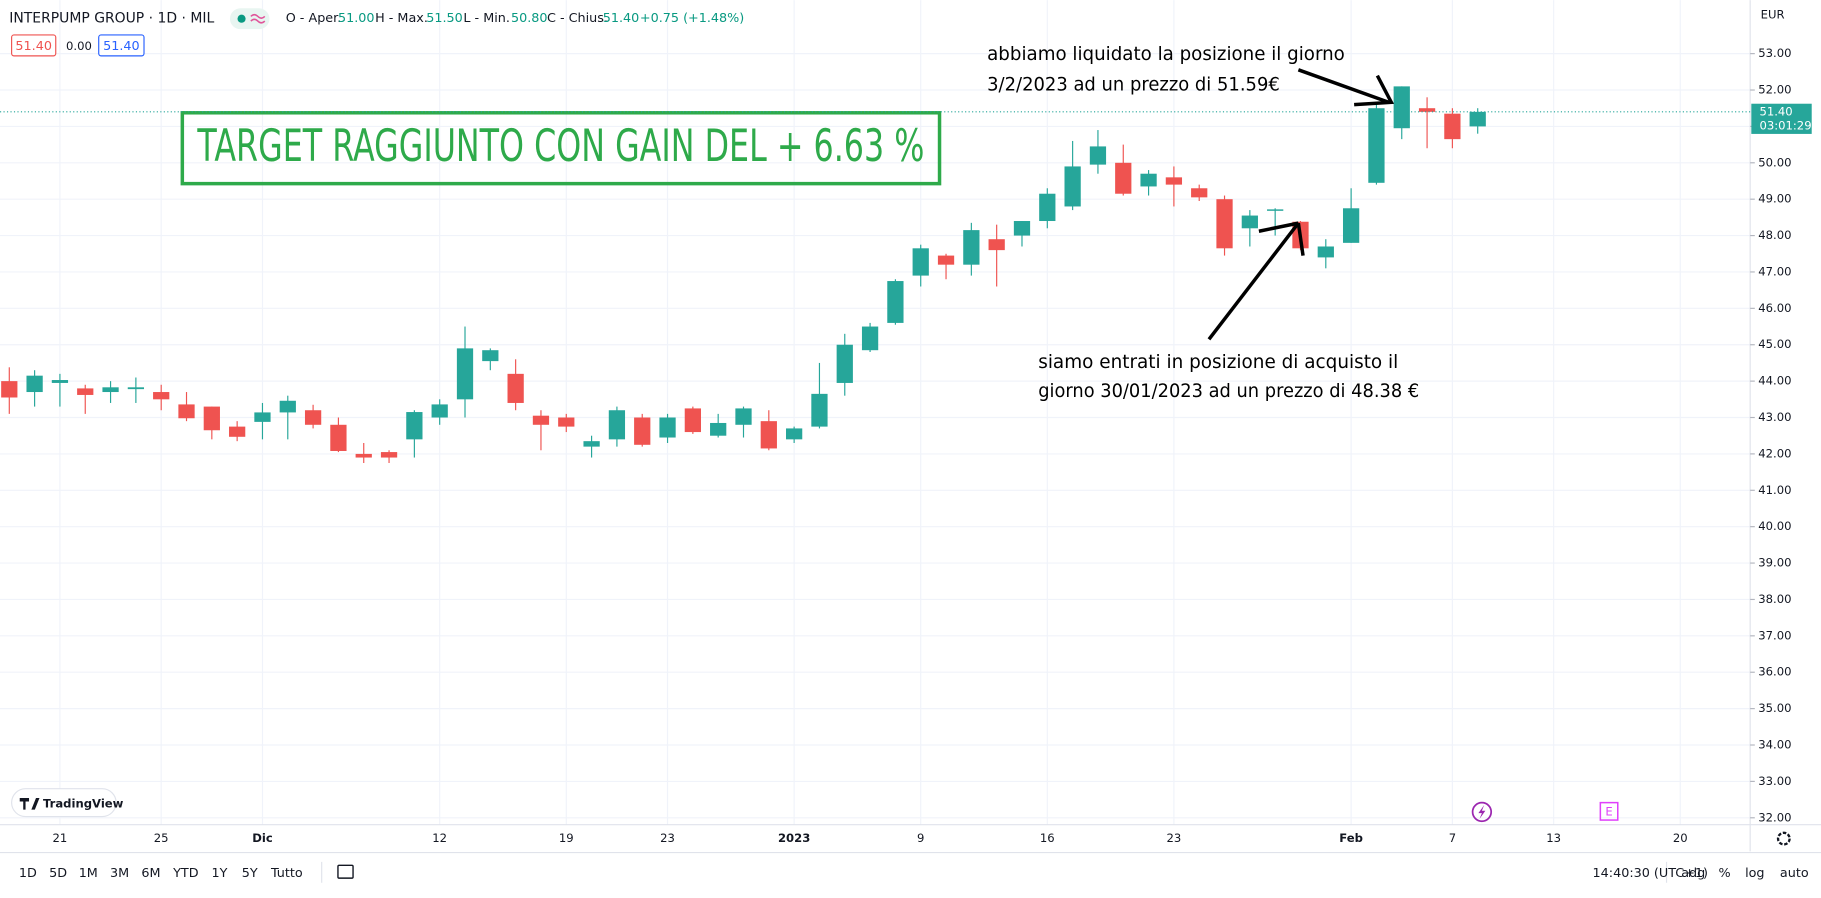  Describe the element at coordinates (1773, 15) in the screenshot. I see `currency: EUR` at that location.